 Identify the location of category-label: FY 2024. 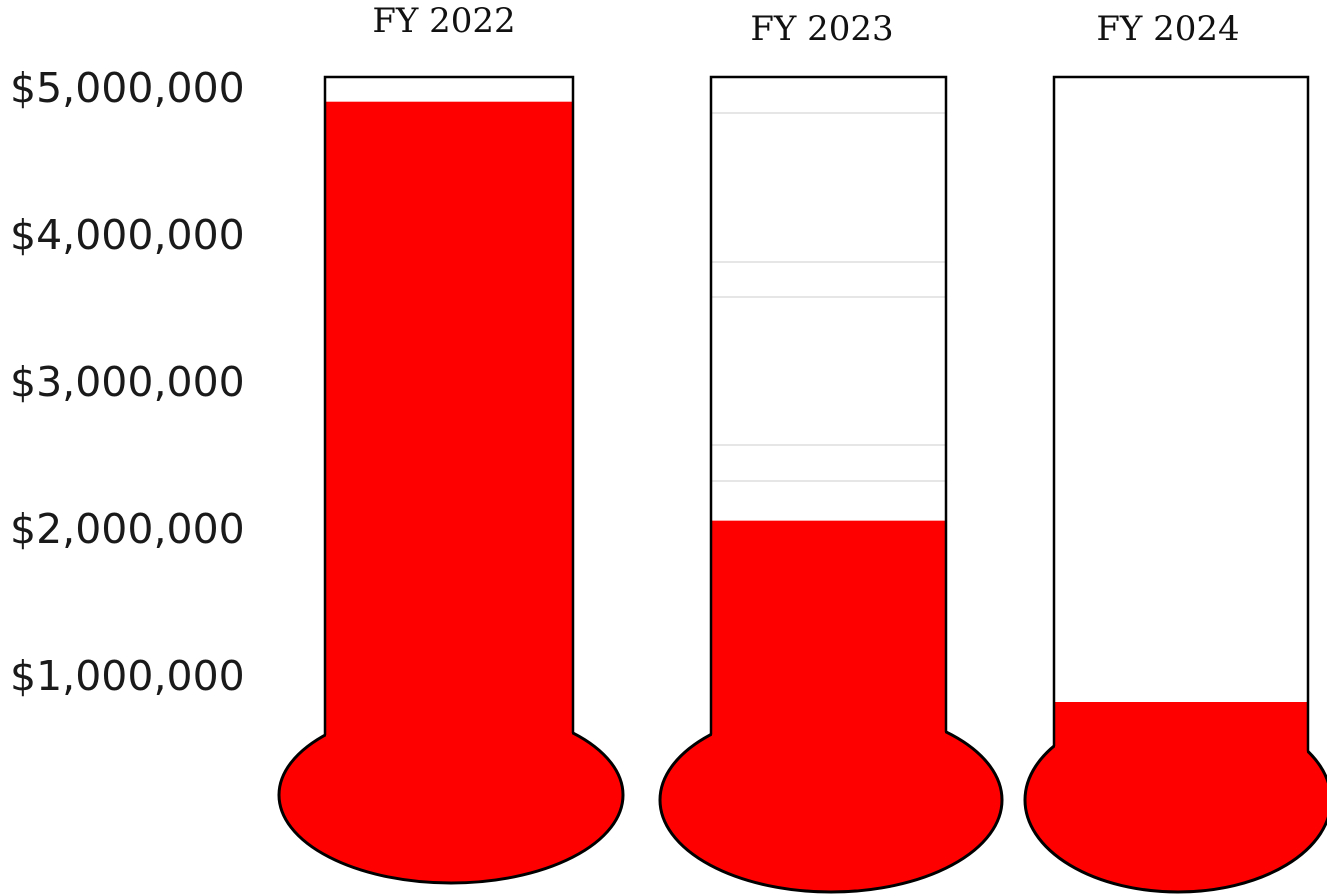
(1167, 29).